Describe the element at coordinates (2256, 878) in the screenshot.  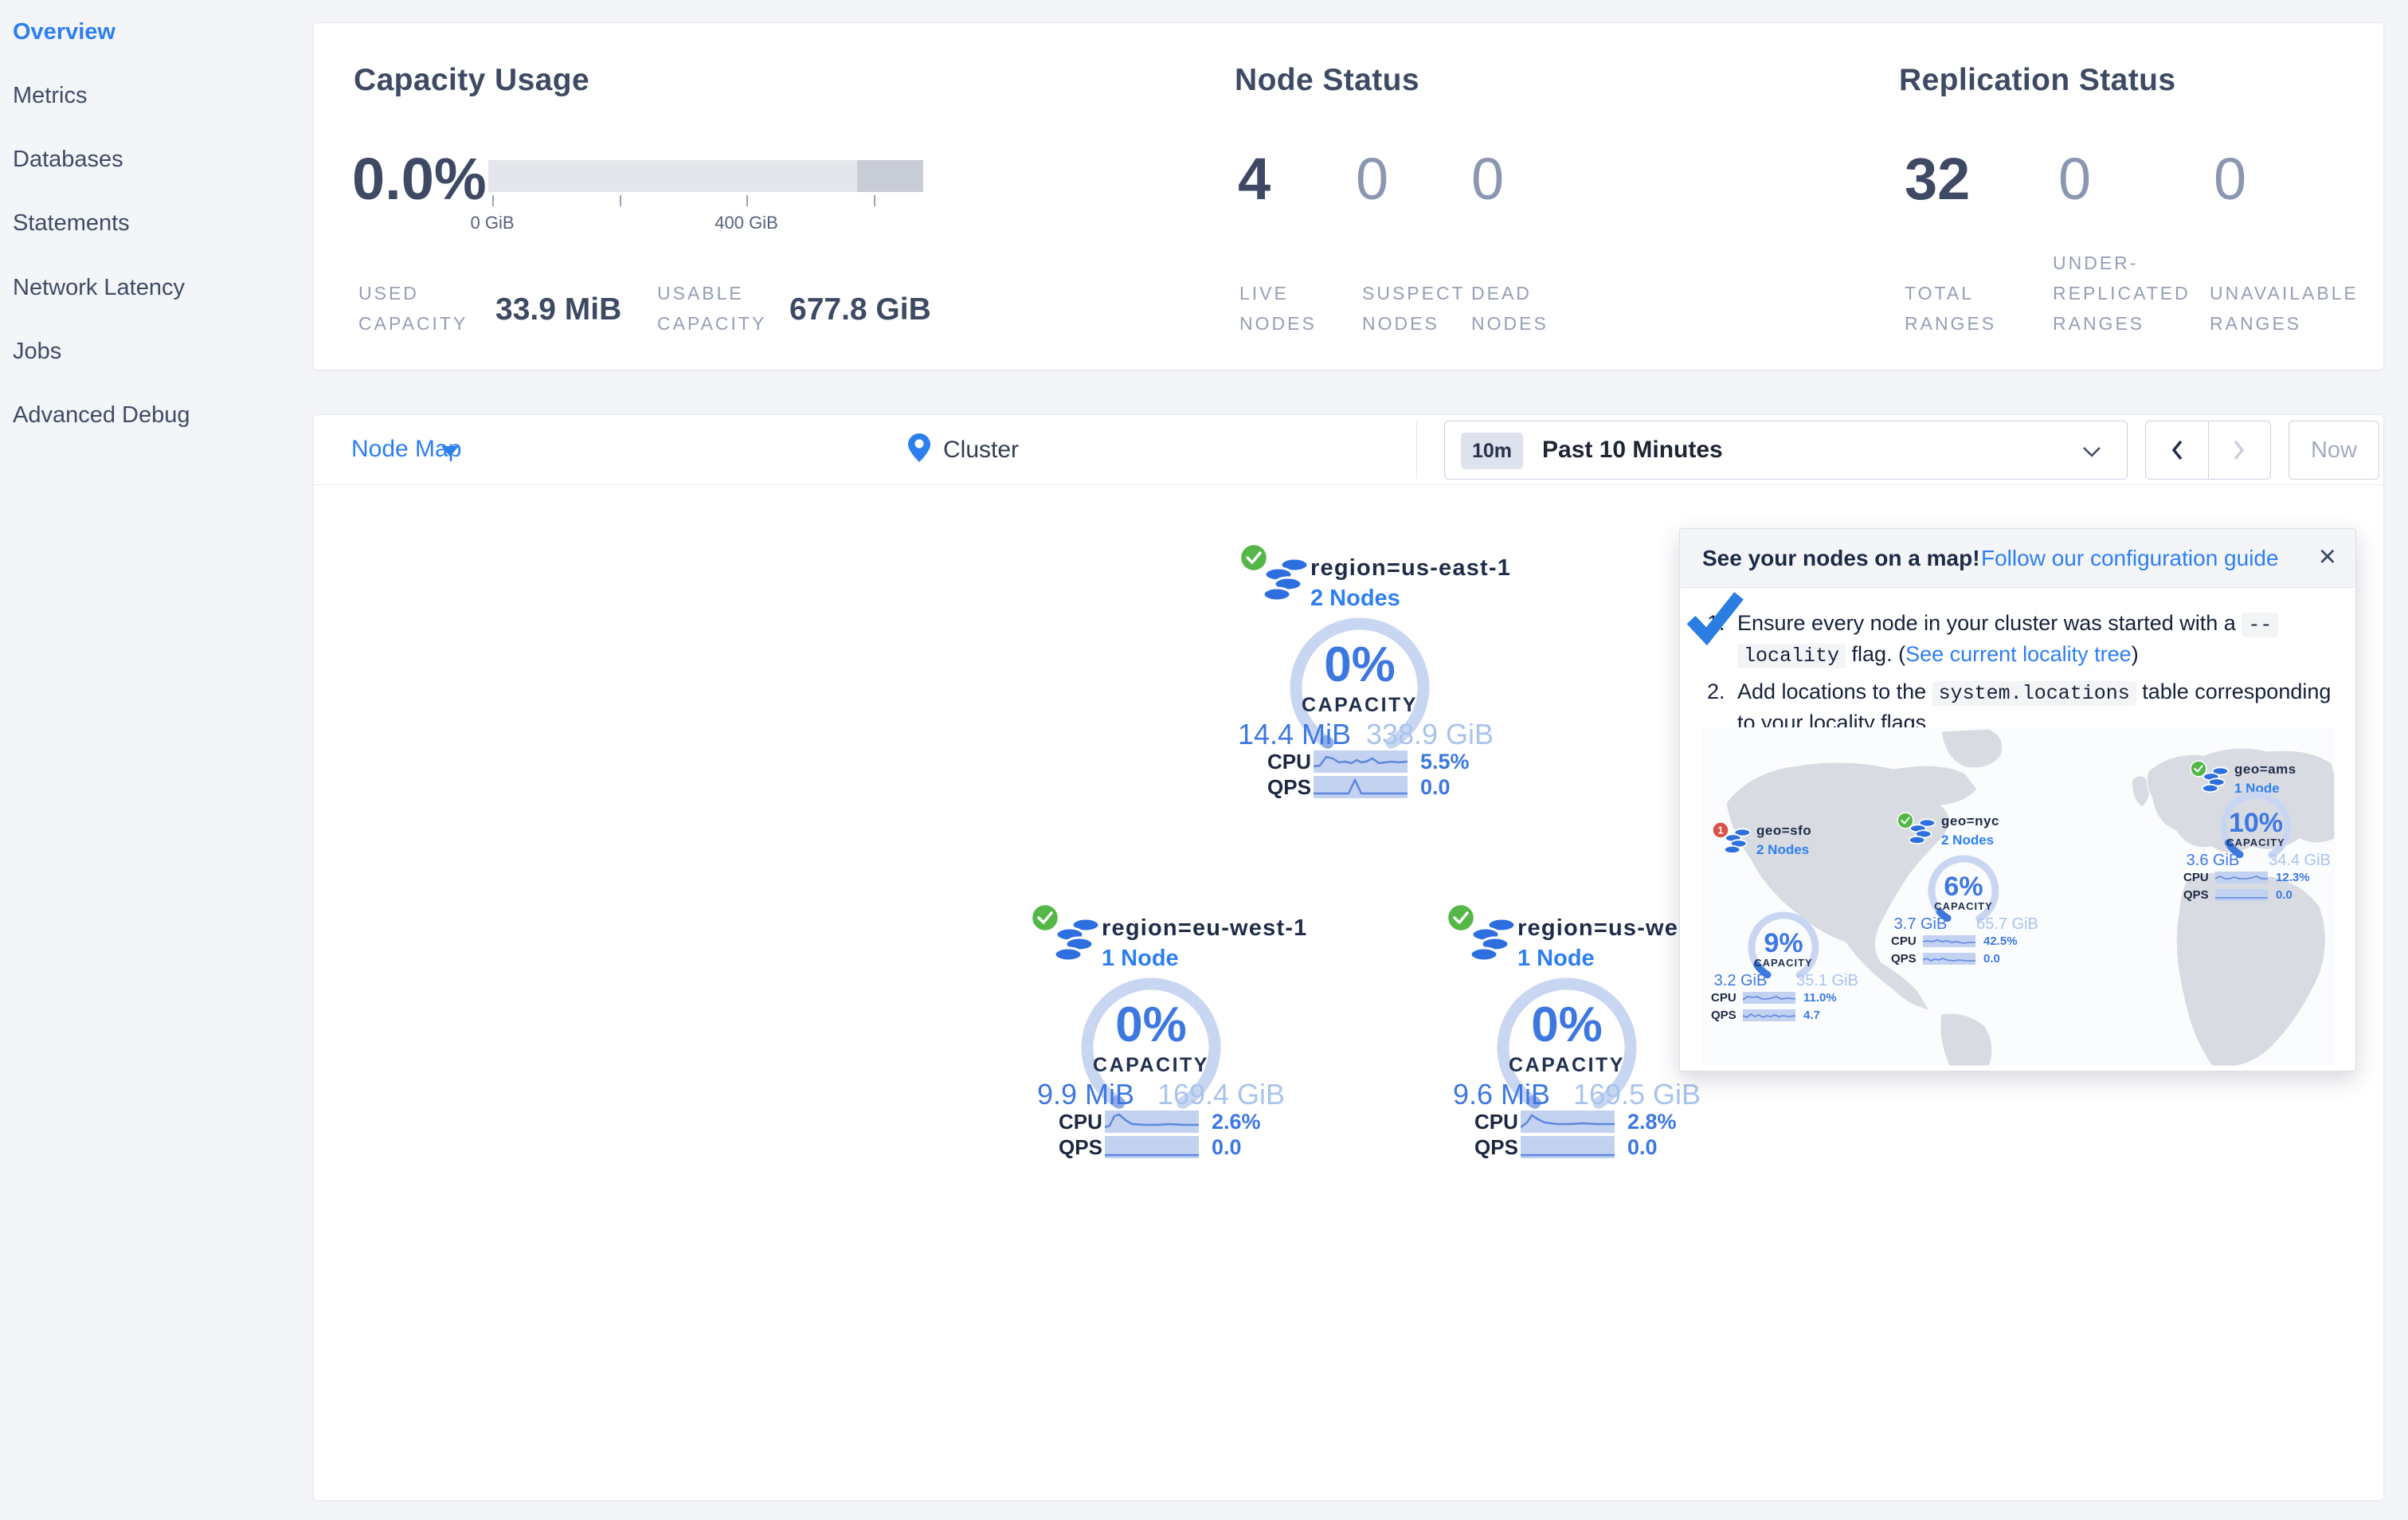
I see `cpu-row: CPU 12.3%` at that location.